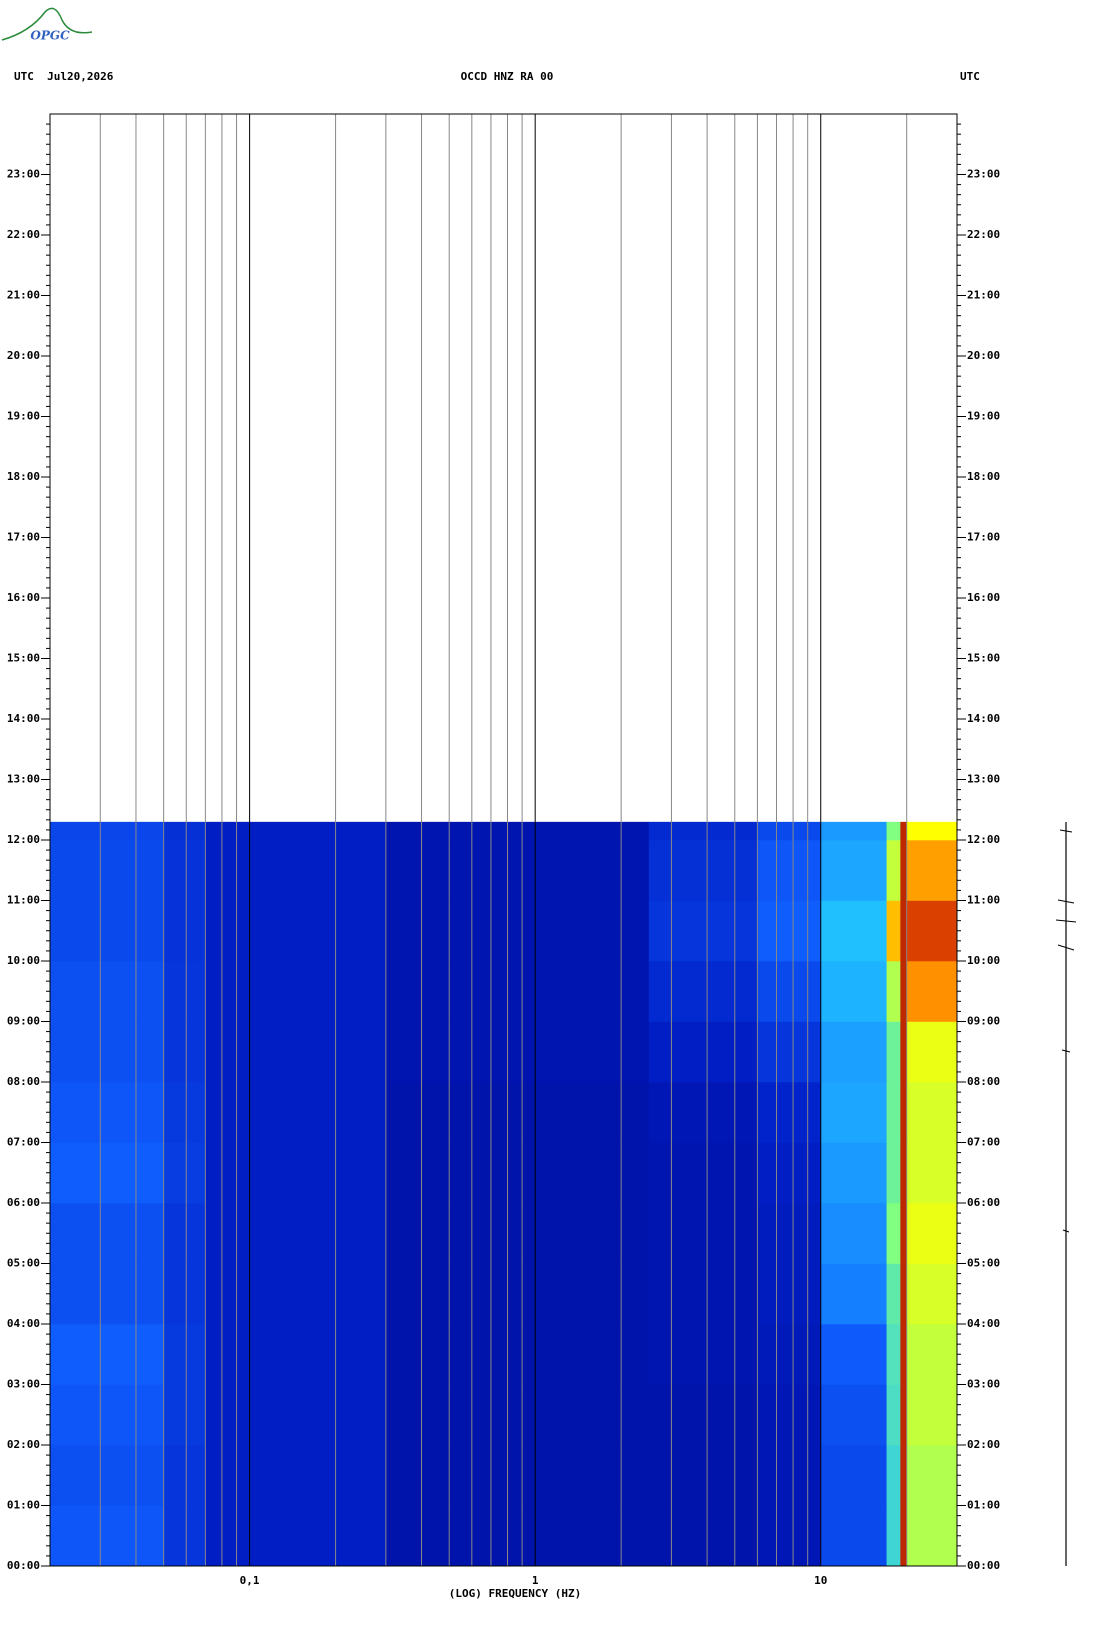 This screenshot has height=1634, width=1102. I want to click on y-tick-label: 12:00, so click(23, 839).